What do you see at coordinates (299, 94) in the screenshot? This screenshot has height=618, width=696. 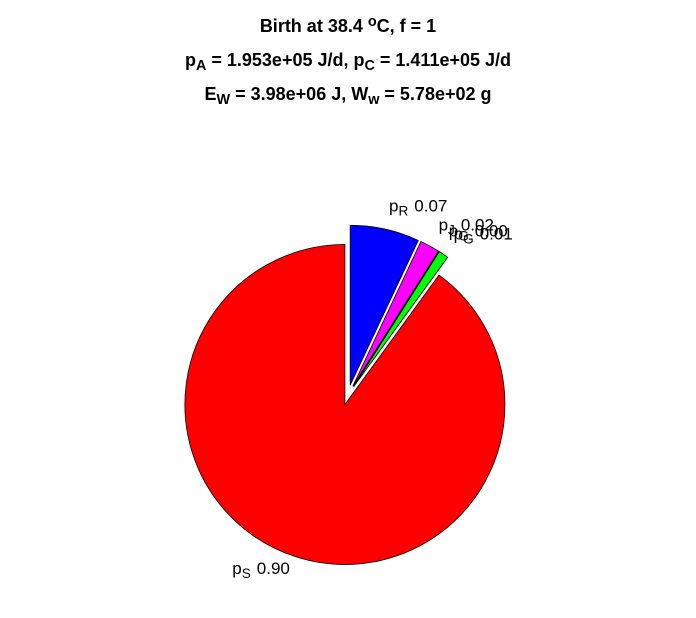 I see `text-part: = 3.98e+06 J, W` at bounding box center [299, 94].